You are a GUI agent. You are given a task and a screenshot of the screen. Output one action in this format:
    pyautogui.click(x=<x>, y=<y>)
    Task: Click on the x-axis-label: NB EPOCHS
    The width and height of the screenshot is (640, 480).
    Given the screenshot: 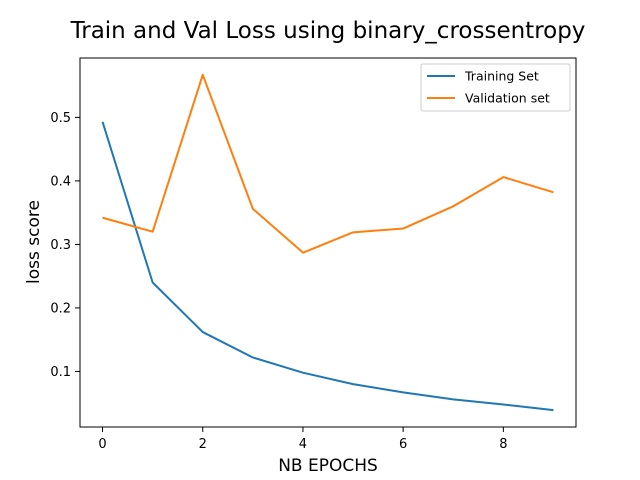 What is the action you would take?
    pyautogui.click(x=328, y=466)
    